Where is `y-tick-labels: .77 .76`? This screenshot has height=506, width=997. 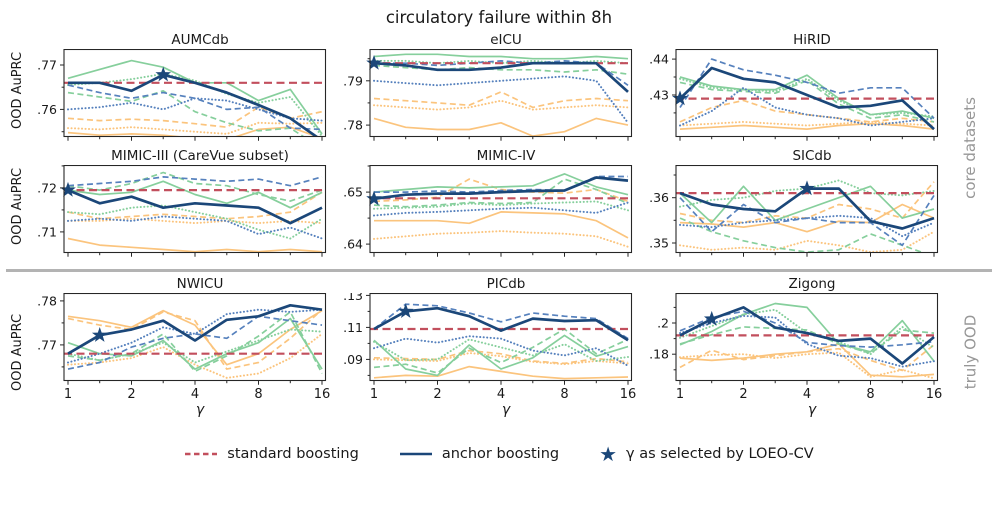 y-tick-labels: .77 .76 is located at coordinates (47, 87).